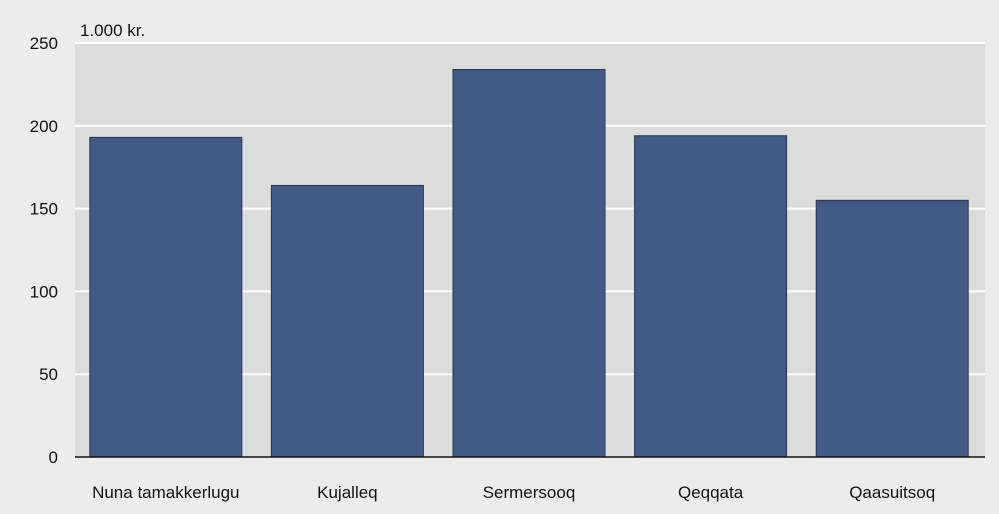 The image size is (999, 514). What do you see at coordinates (48, 374) in the screenshot?
I see `y-tick-label: 50` at bounding box center [48, 374].